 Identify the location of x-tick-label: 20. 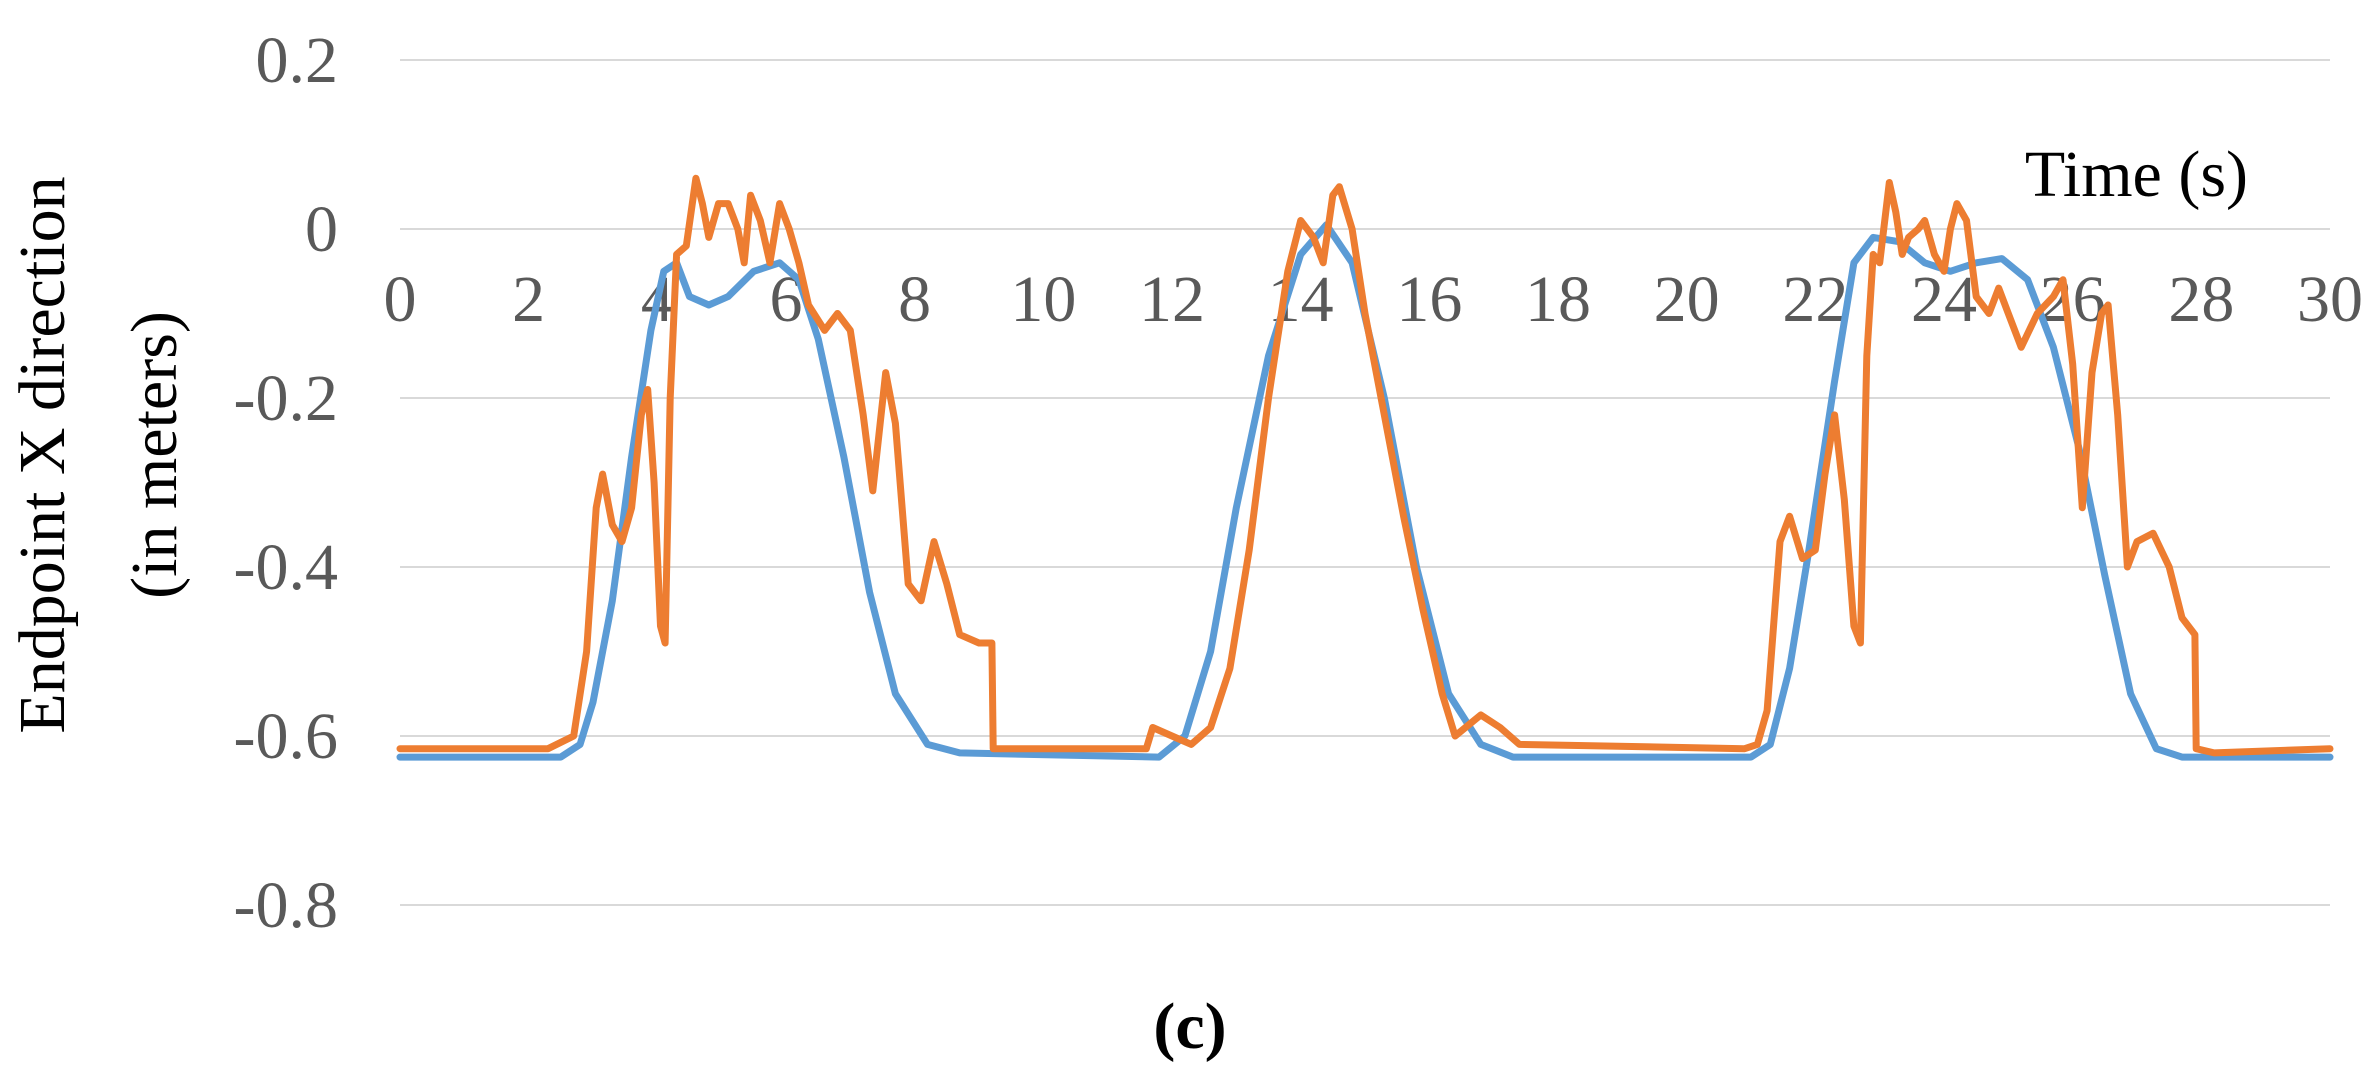
(1687, 299).